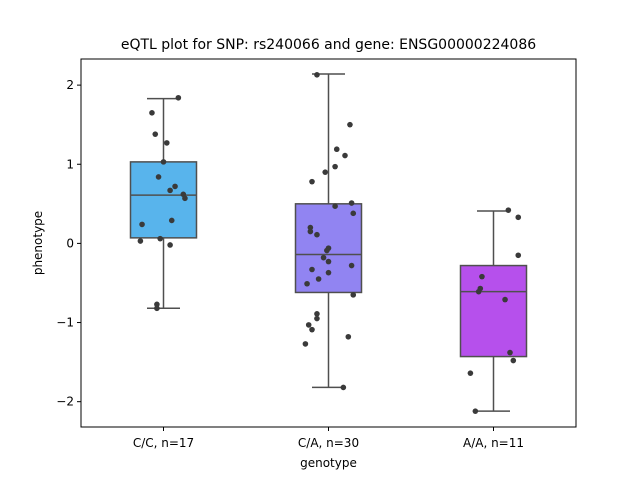  I want to click on x-tick-label: C/A, n=30, so click(328, 443).